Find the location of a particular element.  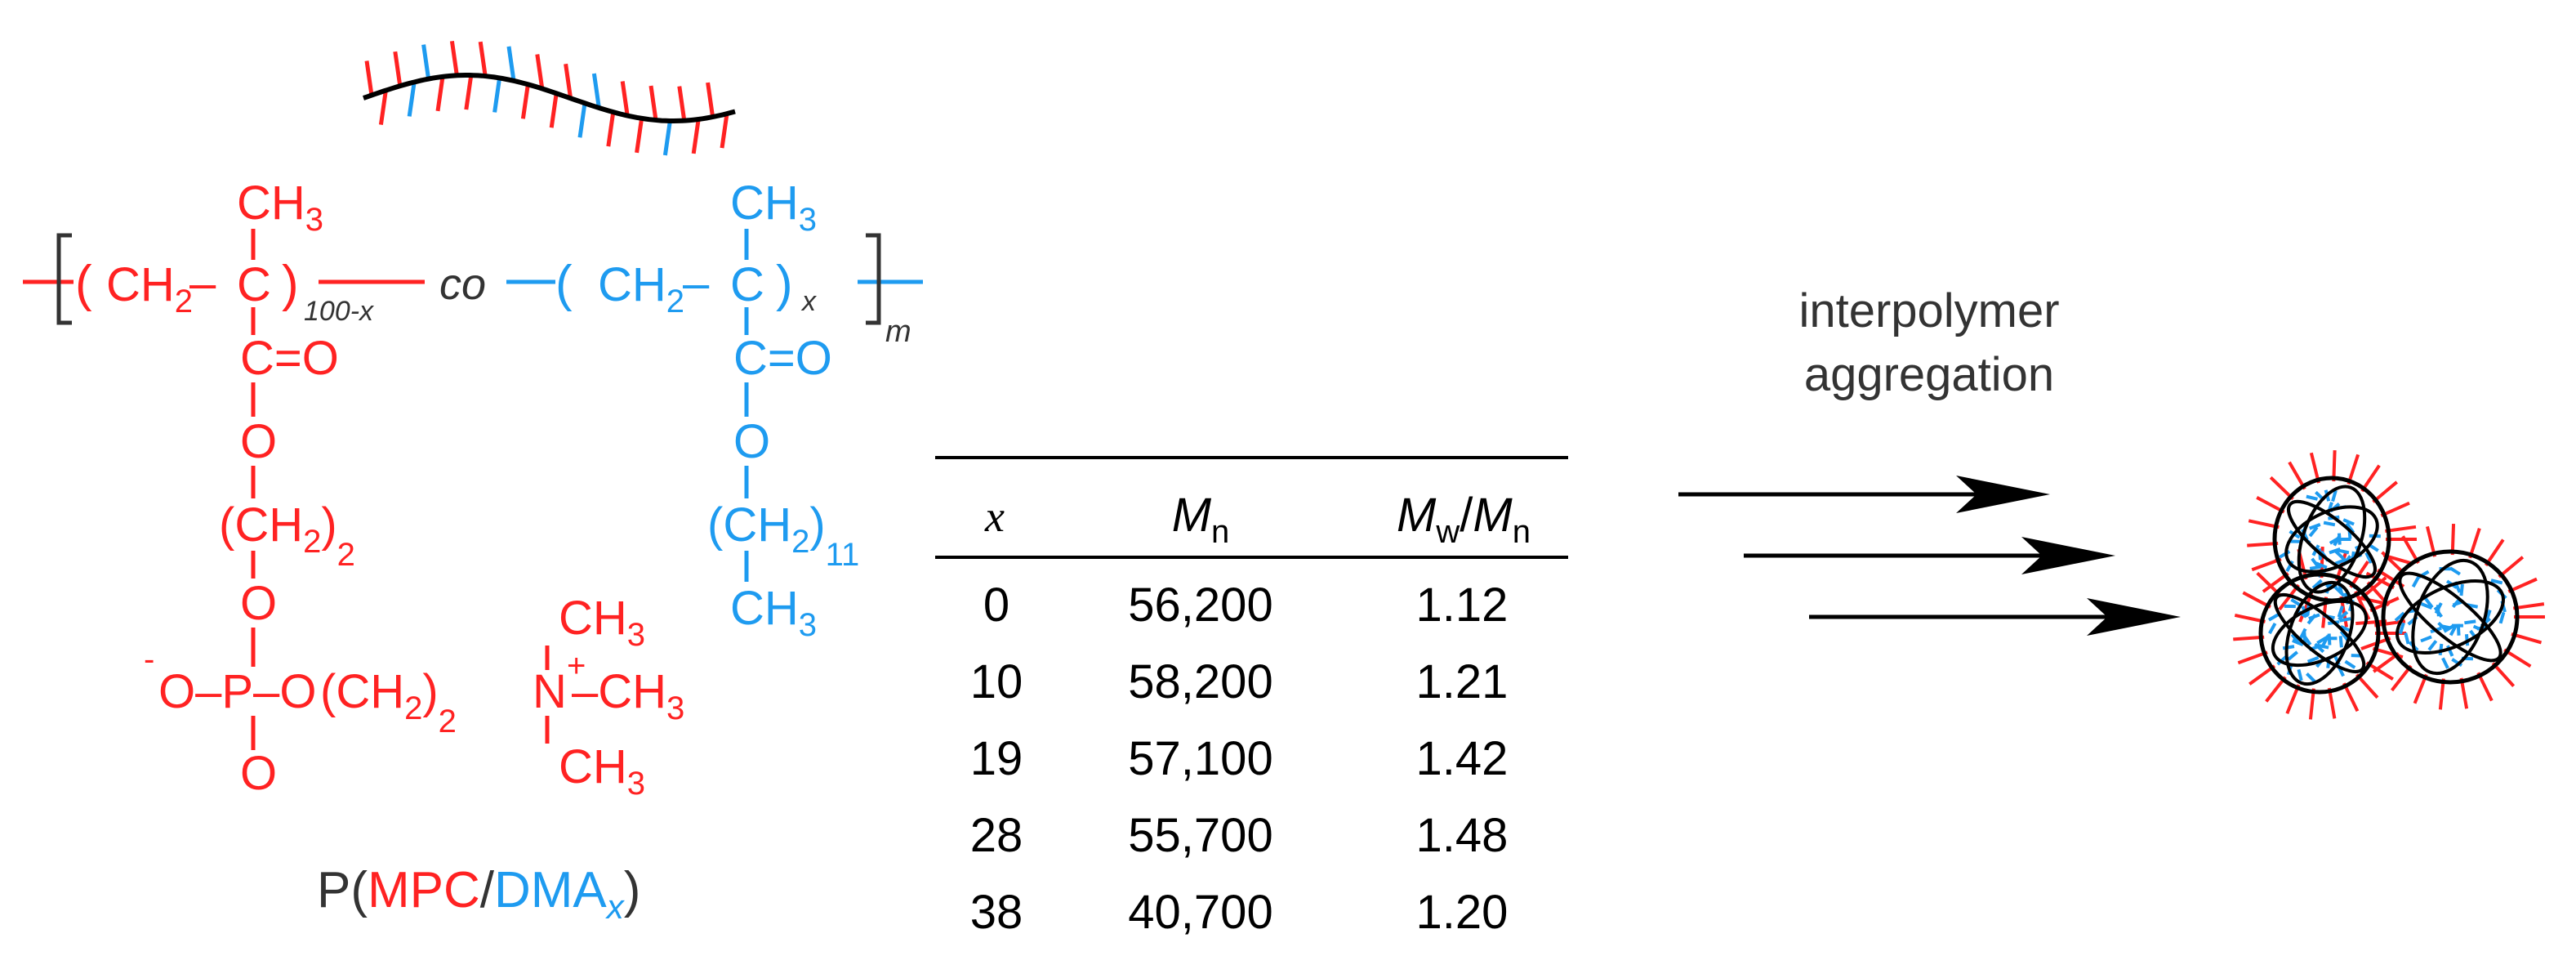

aggregate-outline is located at coordinates (2319, 633).